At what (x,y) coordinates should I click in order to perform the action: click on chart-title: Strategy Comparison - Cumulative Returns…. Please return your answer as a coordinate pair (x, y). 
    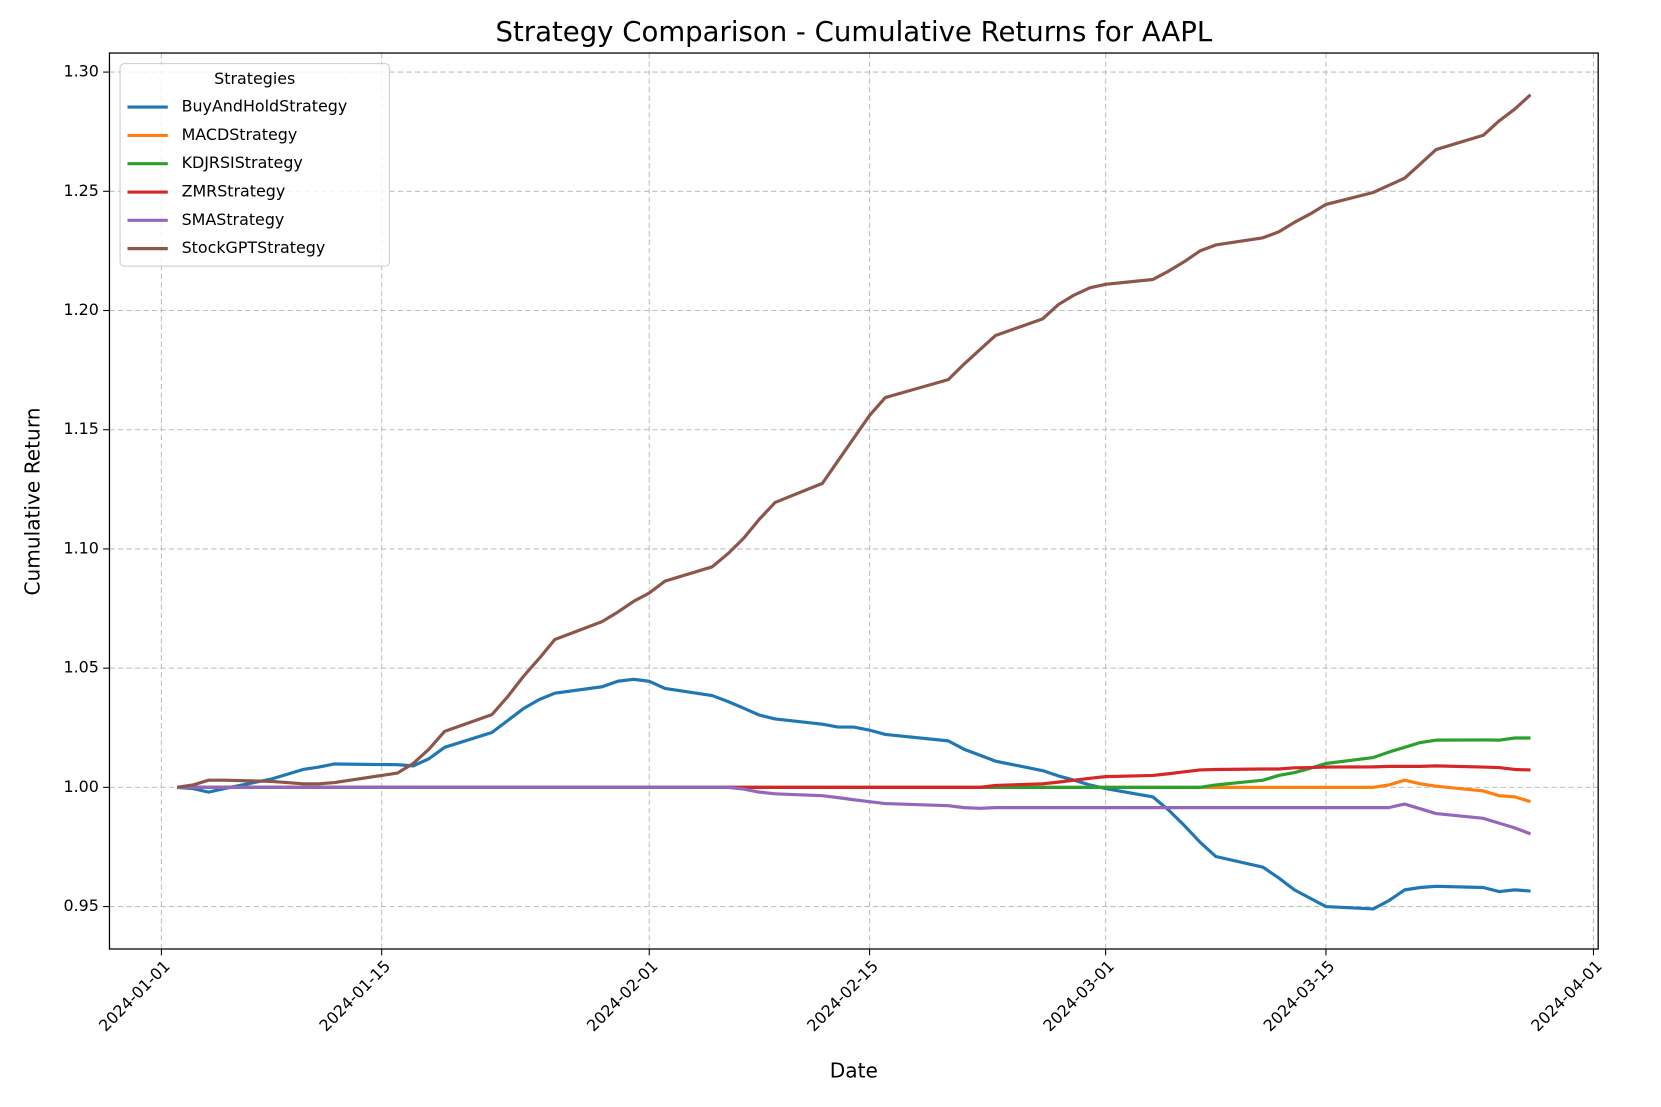
    Looking at the image, I should click on (853, 32).